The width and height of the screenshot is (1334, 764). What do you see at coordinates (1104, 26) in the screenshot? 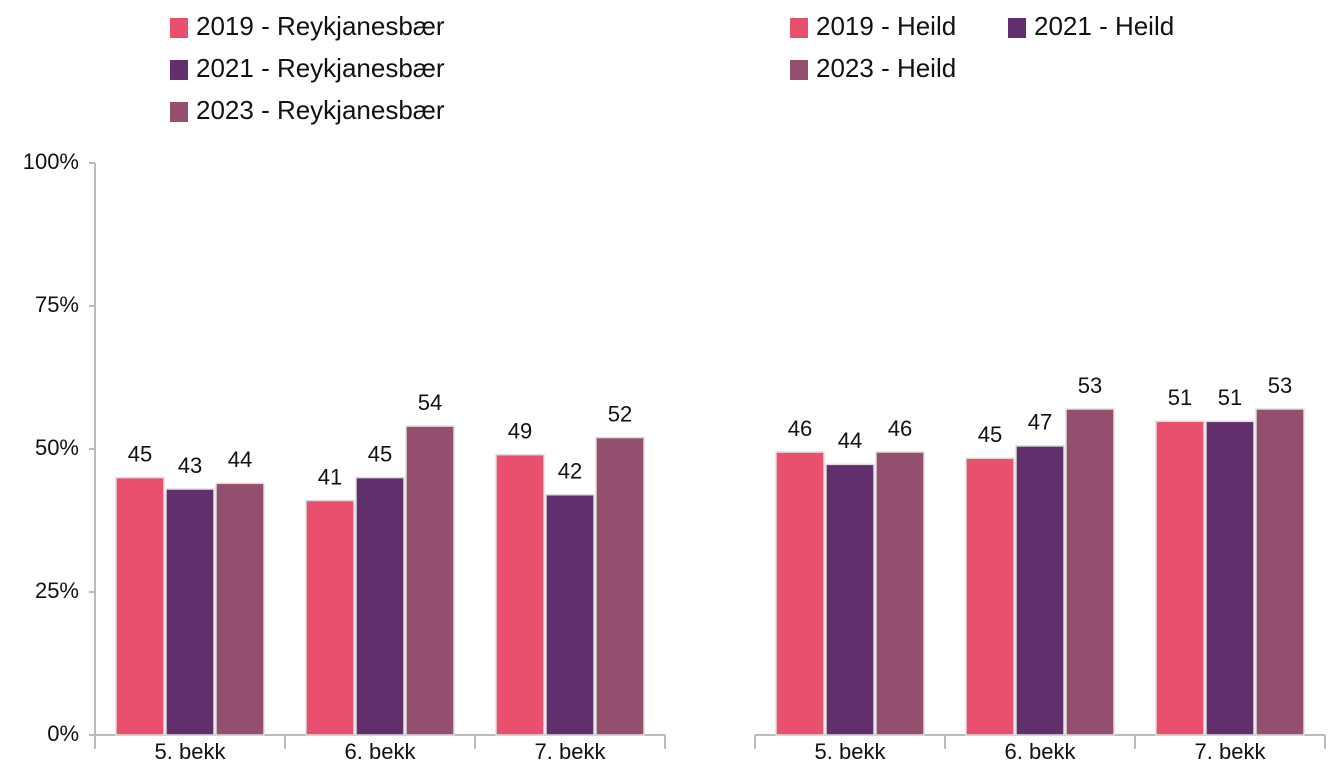
I see `legend-label: 2021 - Heild` at bounding box center [1104, 26].